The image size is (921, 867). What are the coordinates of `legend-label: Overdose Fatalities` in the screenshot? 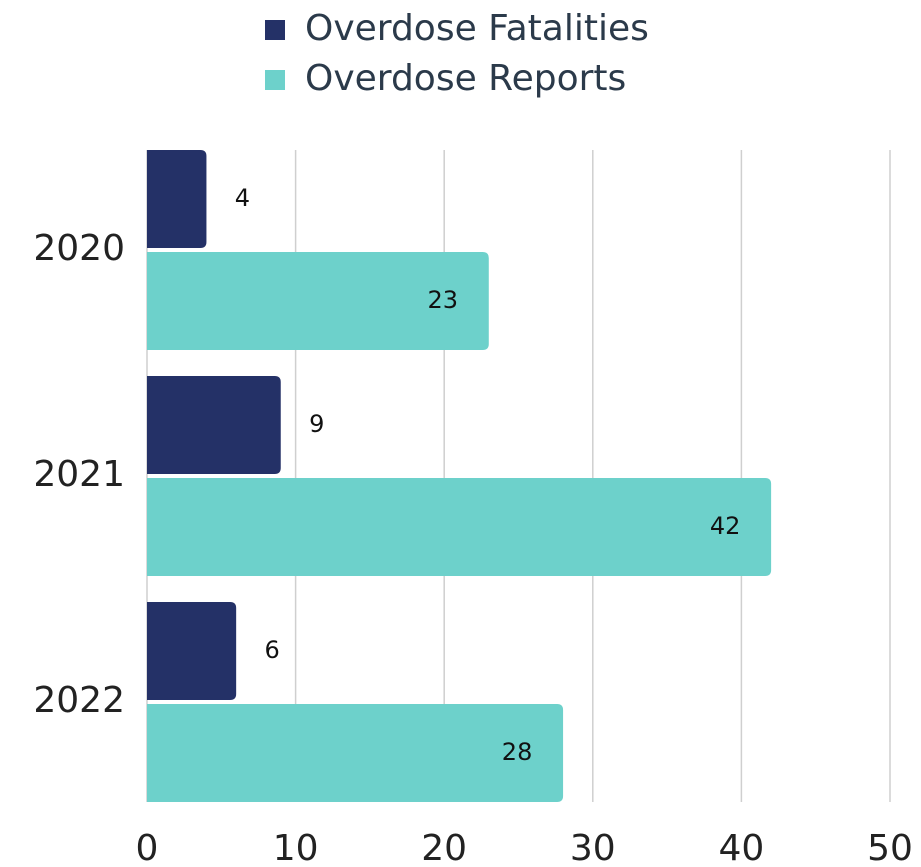 It's located at (477, 28).